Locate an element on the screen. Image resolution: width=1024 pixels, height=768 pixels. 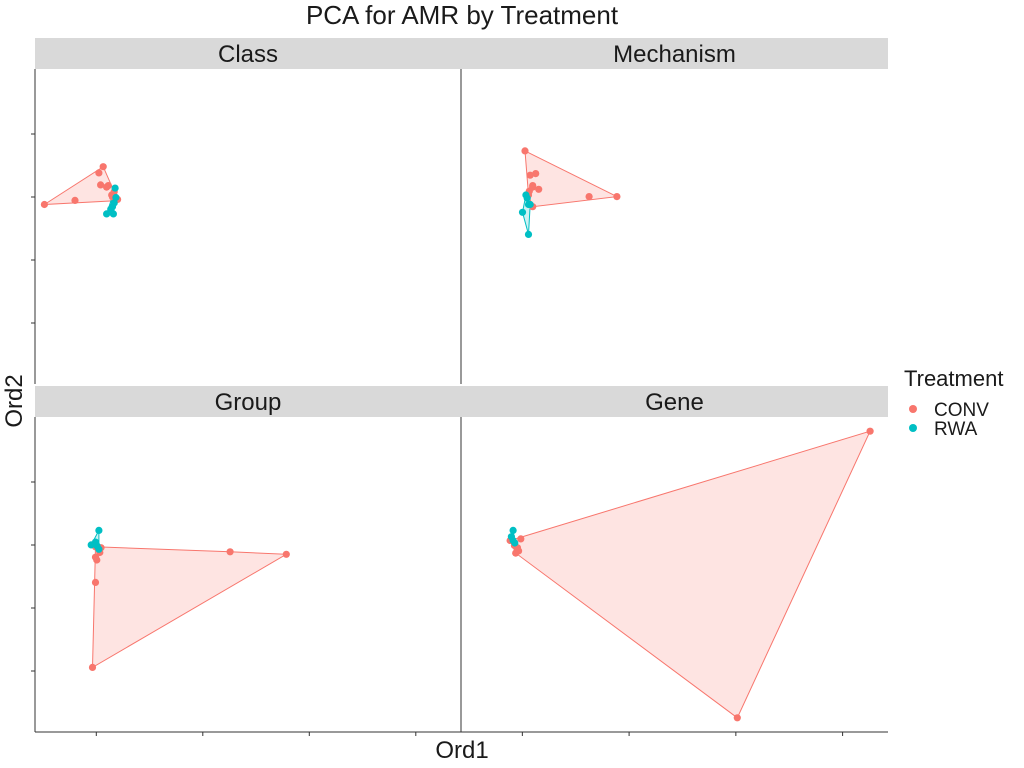
facet-strip-label: Gene is located at coordinates (674, 402).